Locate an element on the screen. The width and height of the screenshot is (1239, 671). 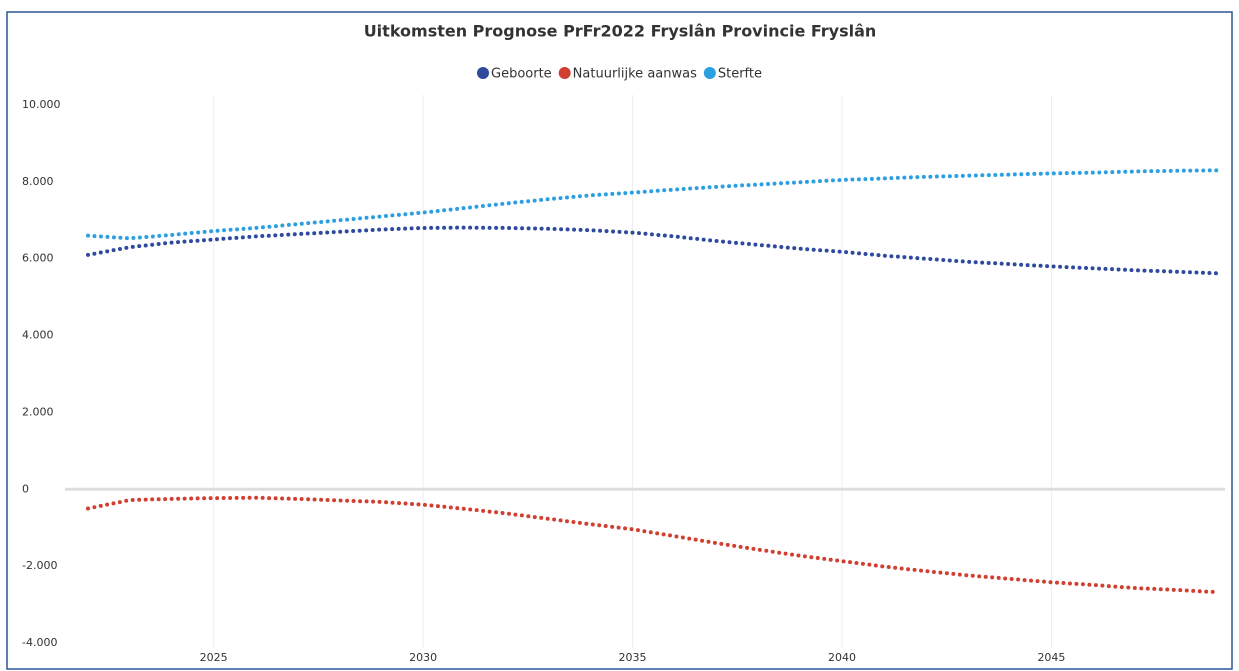
y-tick-label: -2.000 is located at coordinates (39, 565).